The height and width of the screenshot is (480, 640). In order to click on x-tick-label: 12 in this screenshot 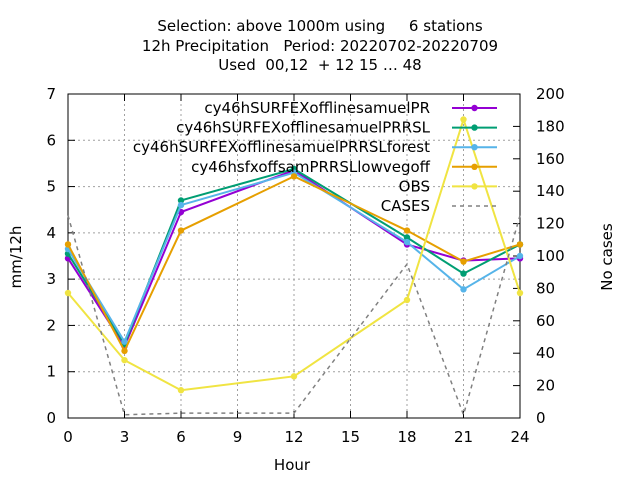, I will do `click(293, 437)`.